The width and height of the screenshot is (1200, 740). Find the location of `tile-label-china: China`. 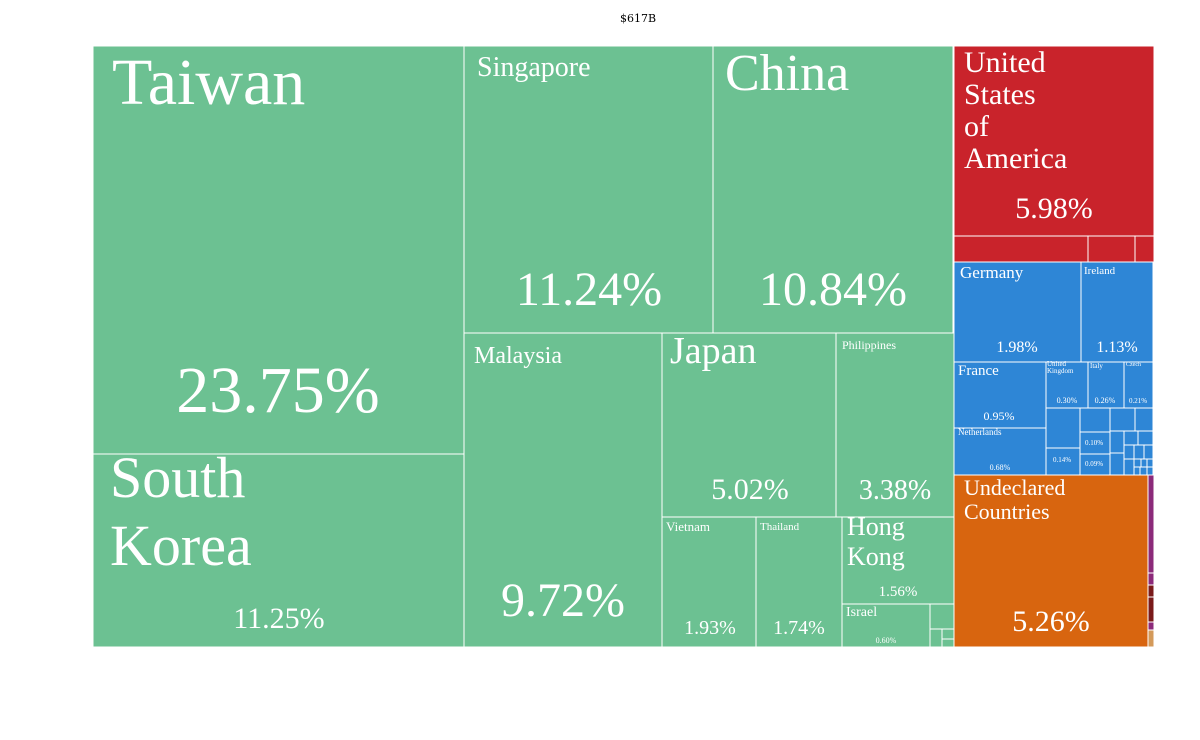

tile-label-china: China is located at coordinates (787, 73).